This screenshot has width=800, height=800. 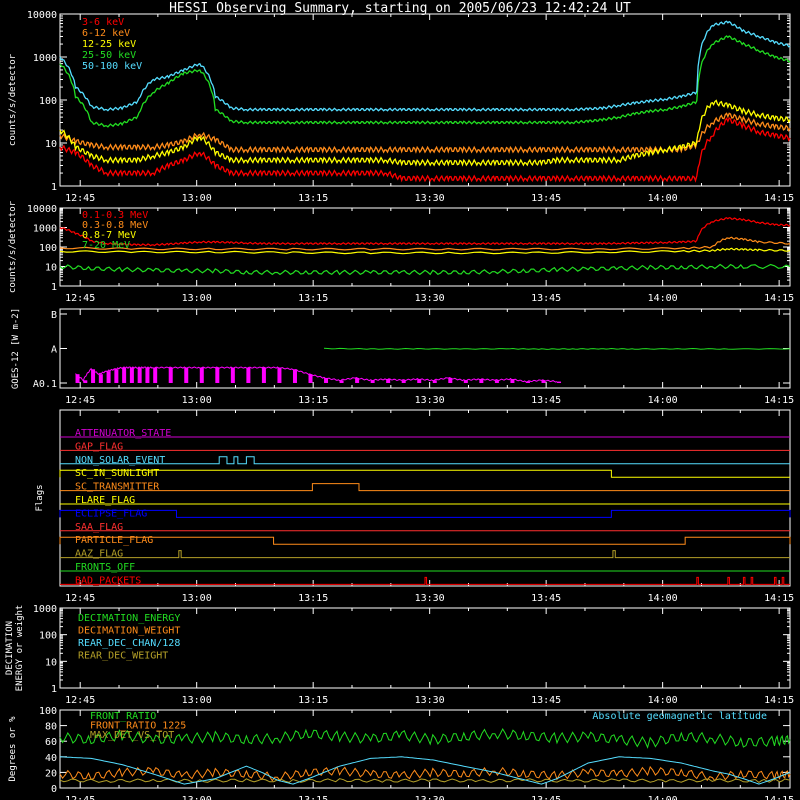 What do you see at coordinates (10, 648) in the screenshot?
I see `y-axis-label: DECIMATION` at bounding box center [10, 648].